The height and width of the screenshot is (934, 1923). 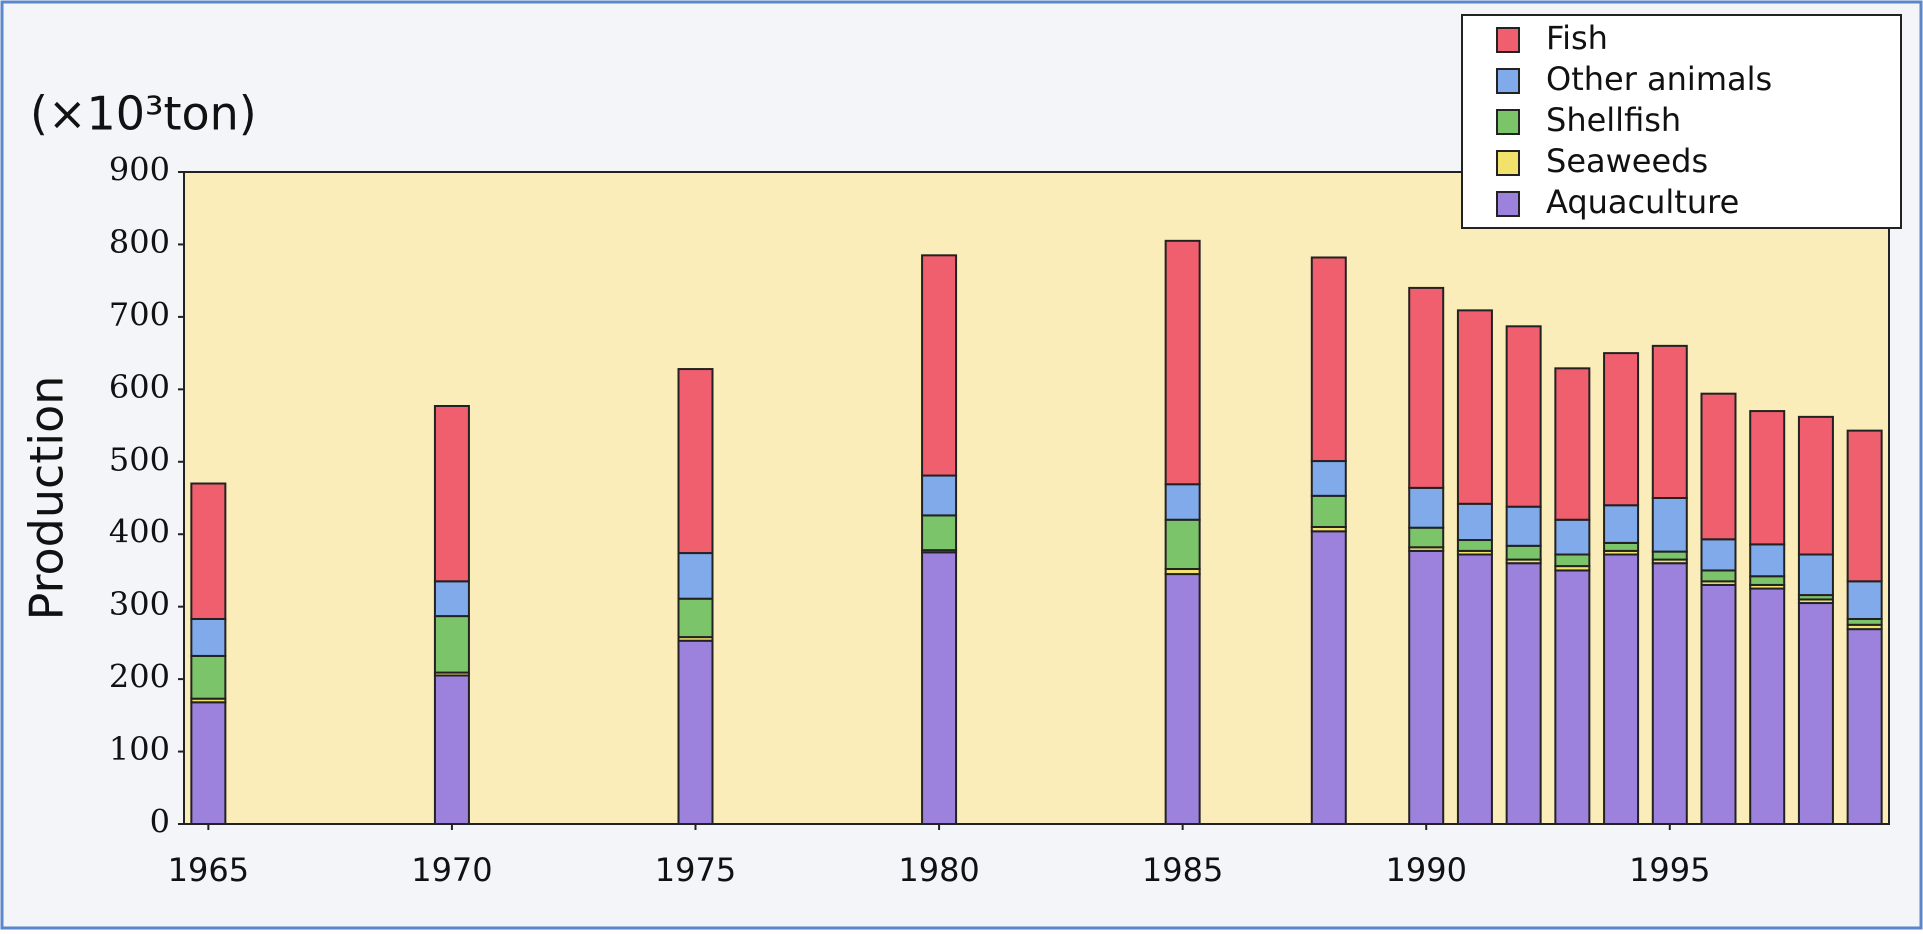 I want to click on legend-label: Shellfish, so click(x=1613, y=120).